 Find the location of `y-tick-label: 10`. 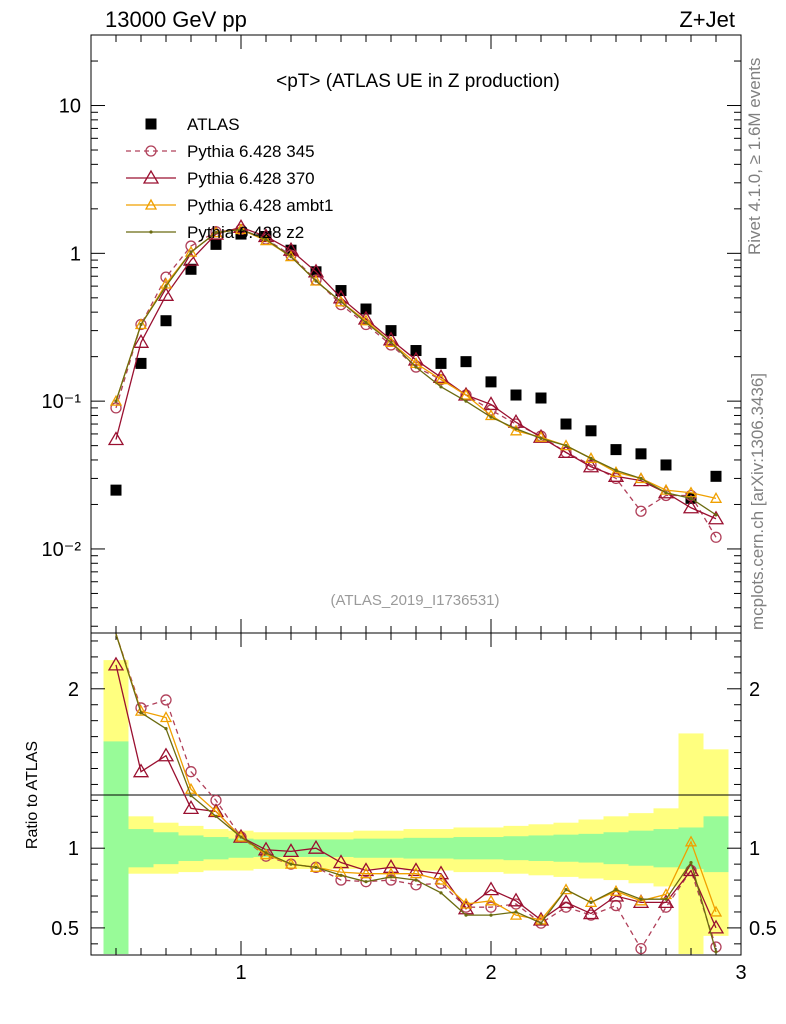

y-tick-label: 10 is located at coordinates (70, 107).